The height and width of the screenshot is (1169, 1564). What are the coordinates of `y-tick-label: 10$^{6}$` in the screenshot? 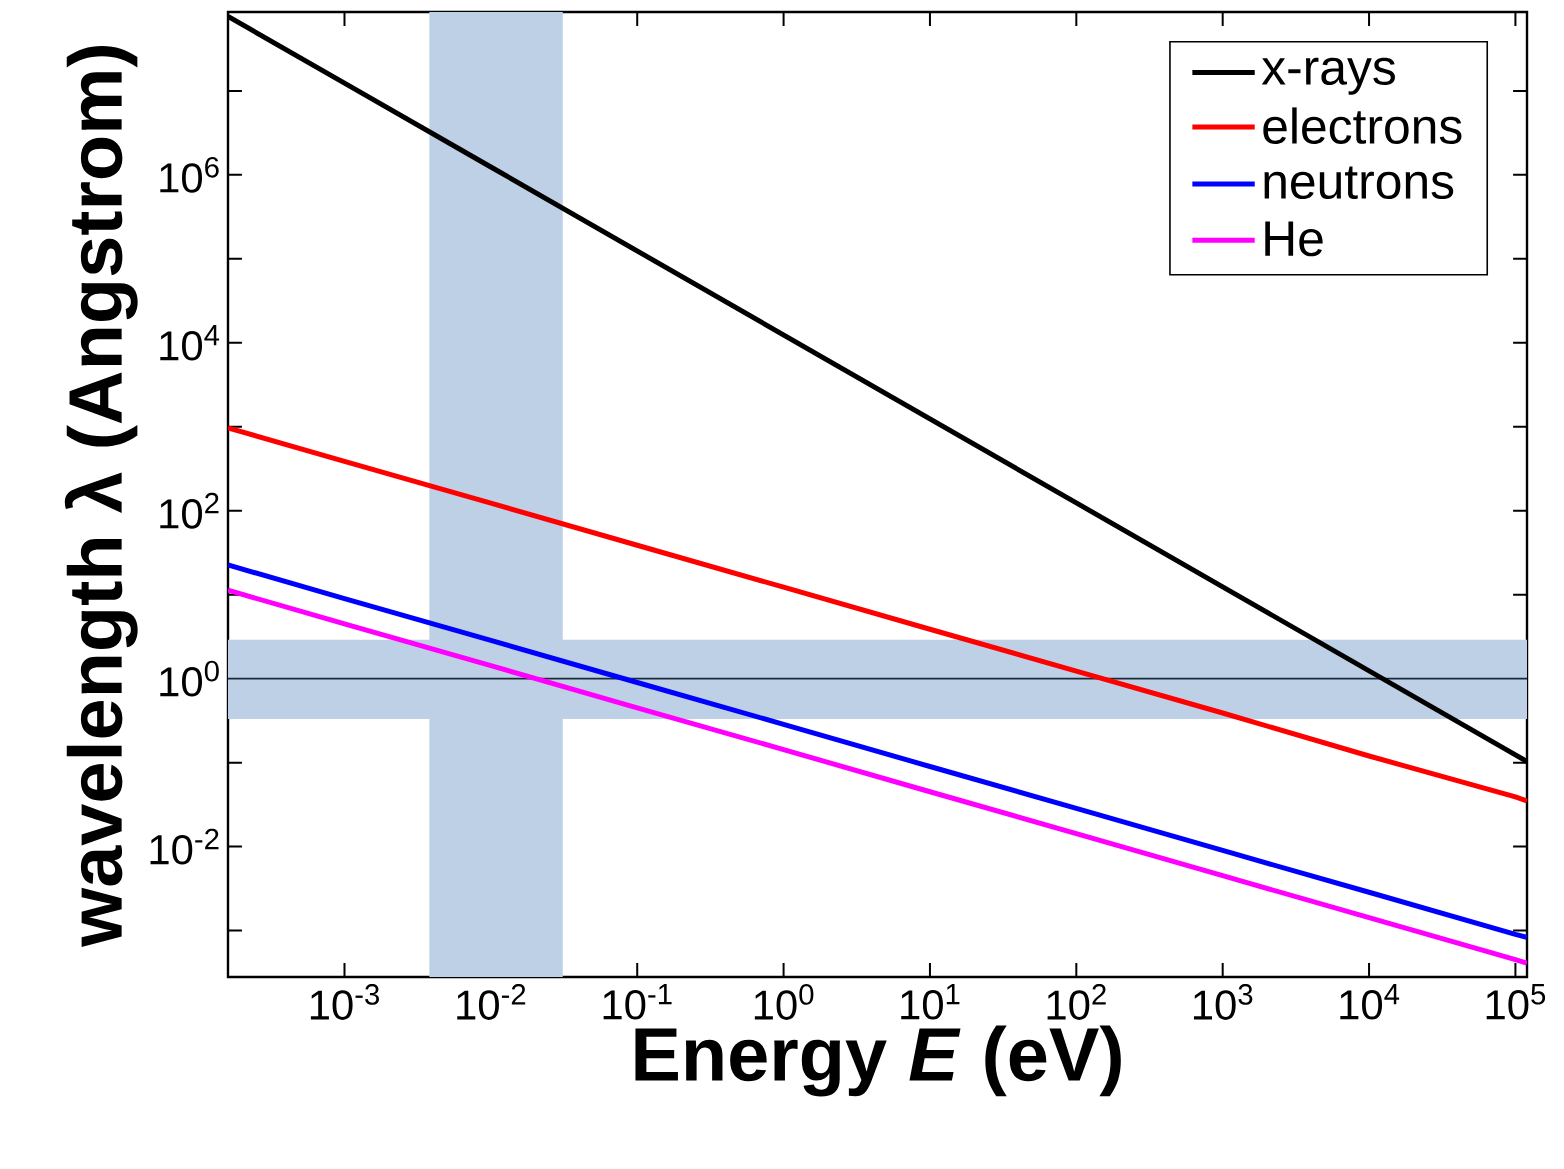 It's located at (189, 174).